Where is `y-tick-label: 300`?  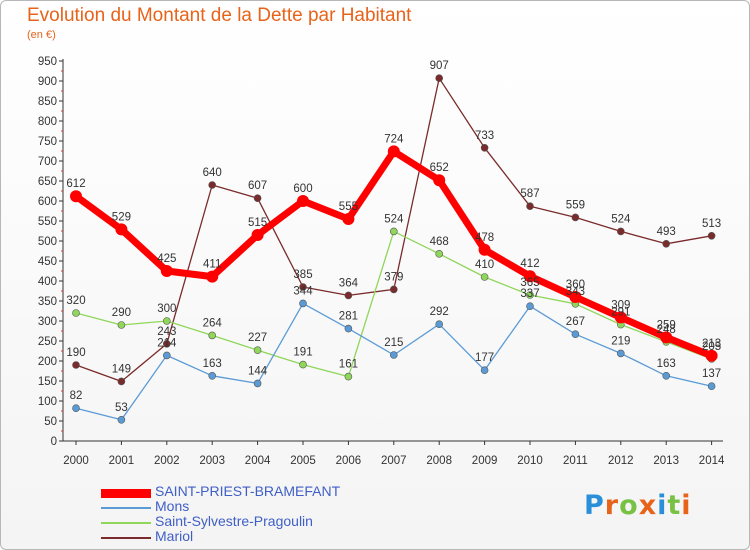
y-tick-label: 300 is located at coordinates (47, 322).